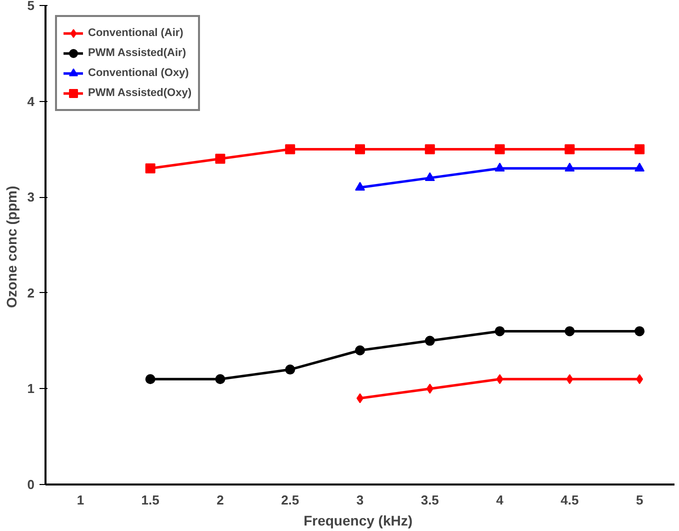 The width and height of the screenshot is (679, 531). What do you see at coordinates (31, 101) in the screenshot?
I see `y-tick-label: 4` at bounding box center [31, 101].